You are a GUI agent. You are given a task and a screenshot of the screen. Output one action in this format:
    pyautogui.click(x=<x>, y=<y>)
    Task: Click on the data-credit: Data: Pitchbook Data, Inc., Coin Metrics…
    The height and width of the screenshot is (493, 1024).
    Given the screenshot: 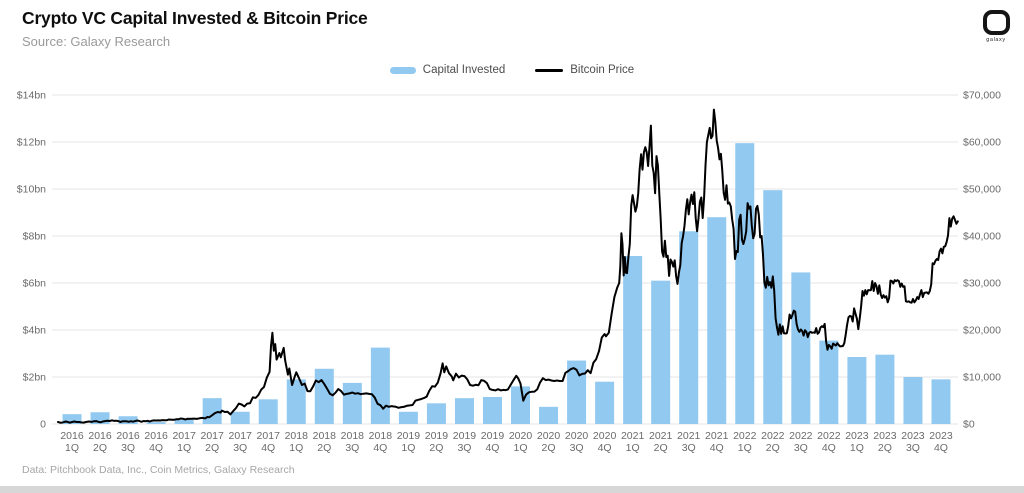 What is the action you would take?
    pyautogui.click(x=158, y=470)
    